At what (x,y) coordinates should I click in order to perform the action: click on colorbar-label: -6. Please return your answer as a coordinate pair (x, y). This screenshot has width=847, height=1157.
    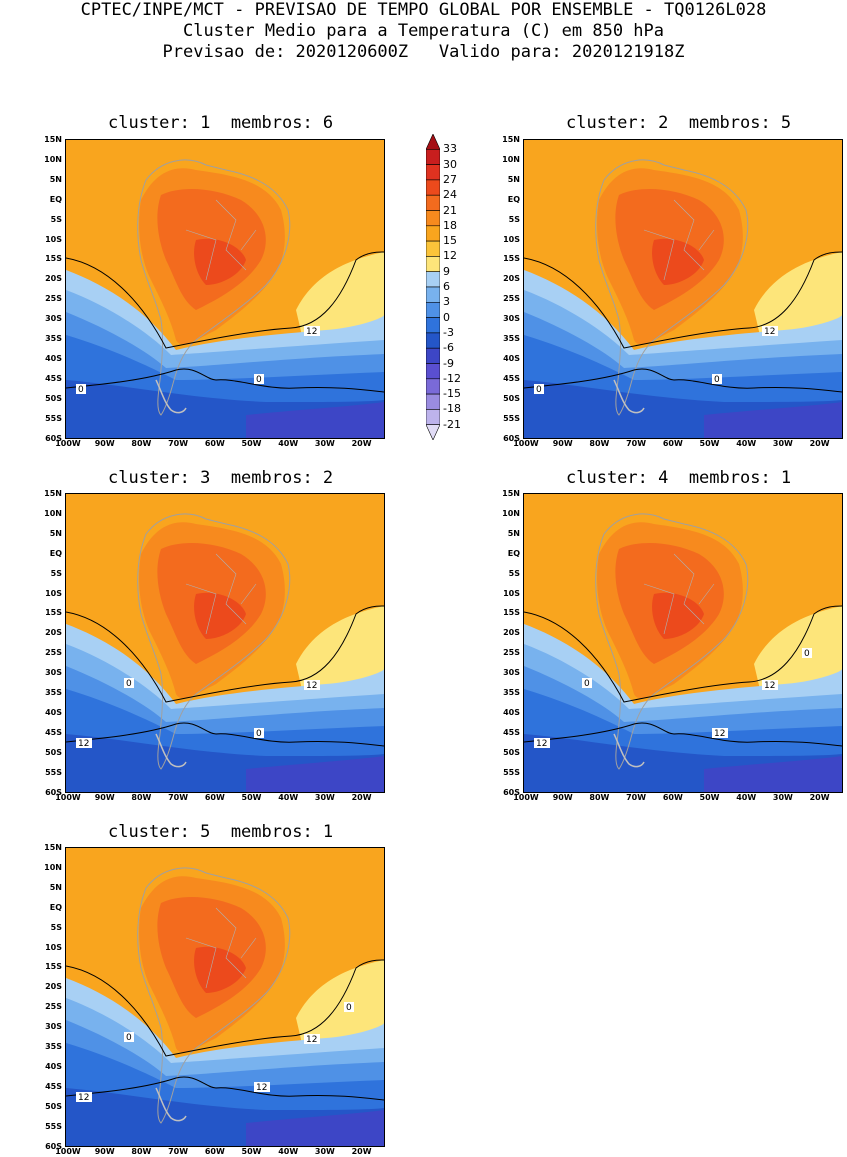
    Looking at the image, I should click on (448, 348).